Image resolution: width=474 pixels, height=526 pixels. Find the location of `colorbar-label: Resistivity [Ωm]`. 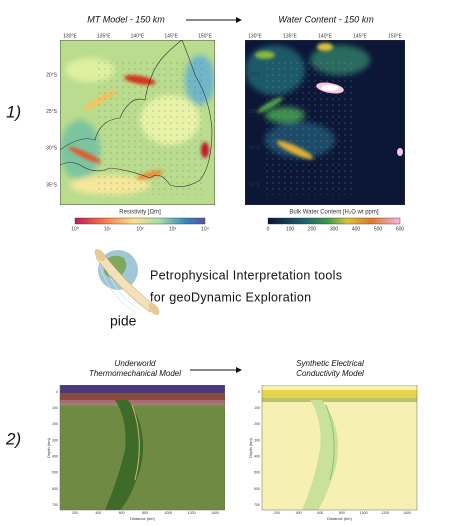

colorbar-label: Resistivity [Ωm] is located at coordinates (140, 213).